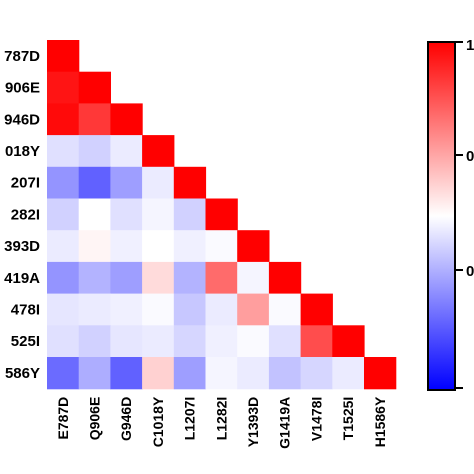 The image size is (474, 474). Describe the element at coordinates (22, 119) in the screenshot. I see `row-label: 946D` at that location.